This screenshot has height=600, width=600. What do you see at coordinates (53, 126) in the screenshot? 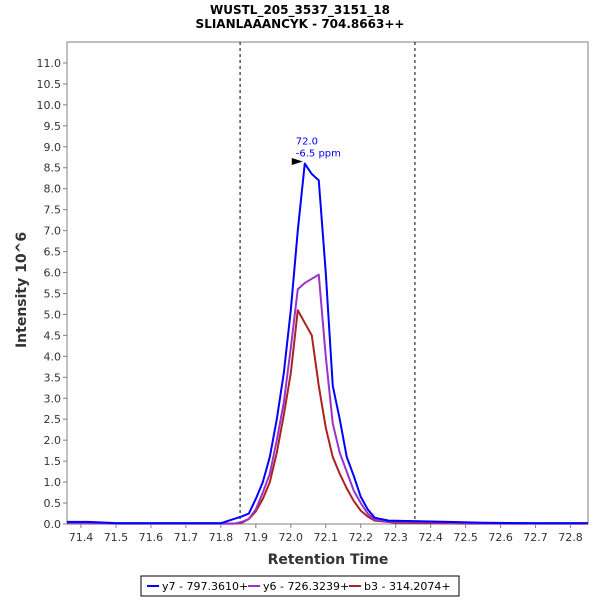
I see `y-tick-label: 9.5` at bounding box center [53, 126].